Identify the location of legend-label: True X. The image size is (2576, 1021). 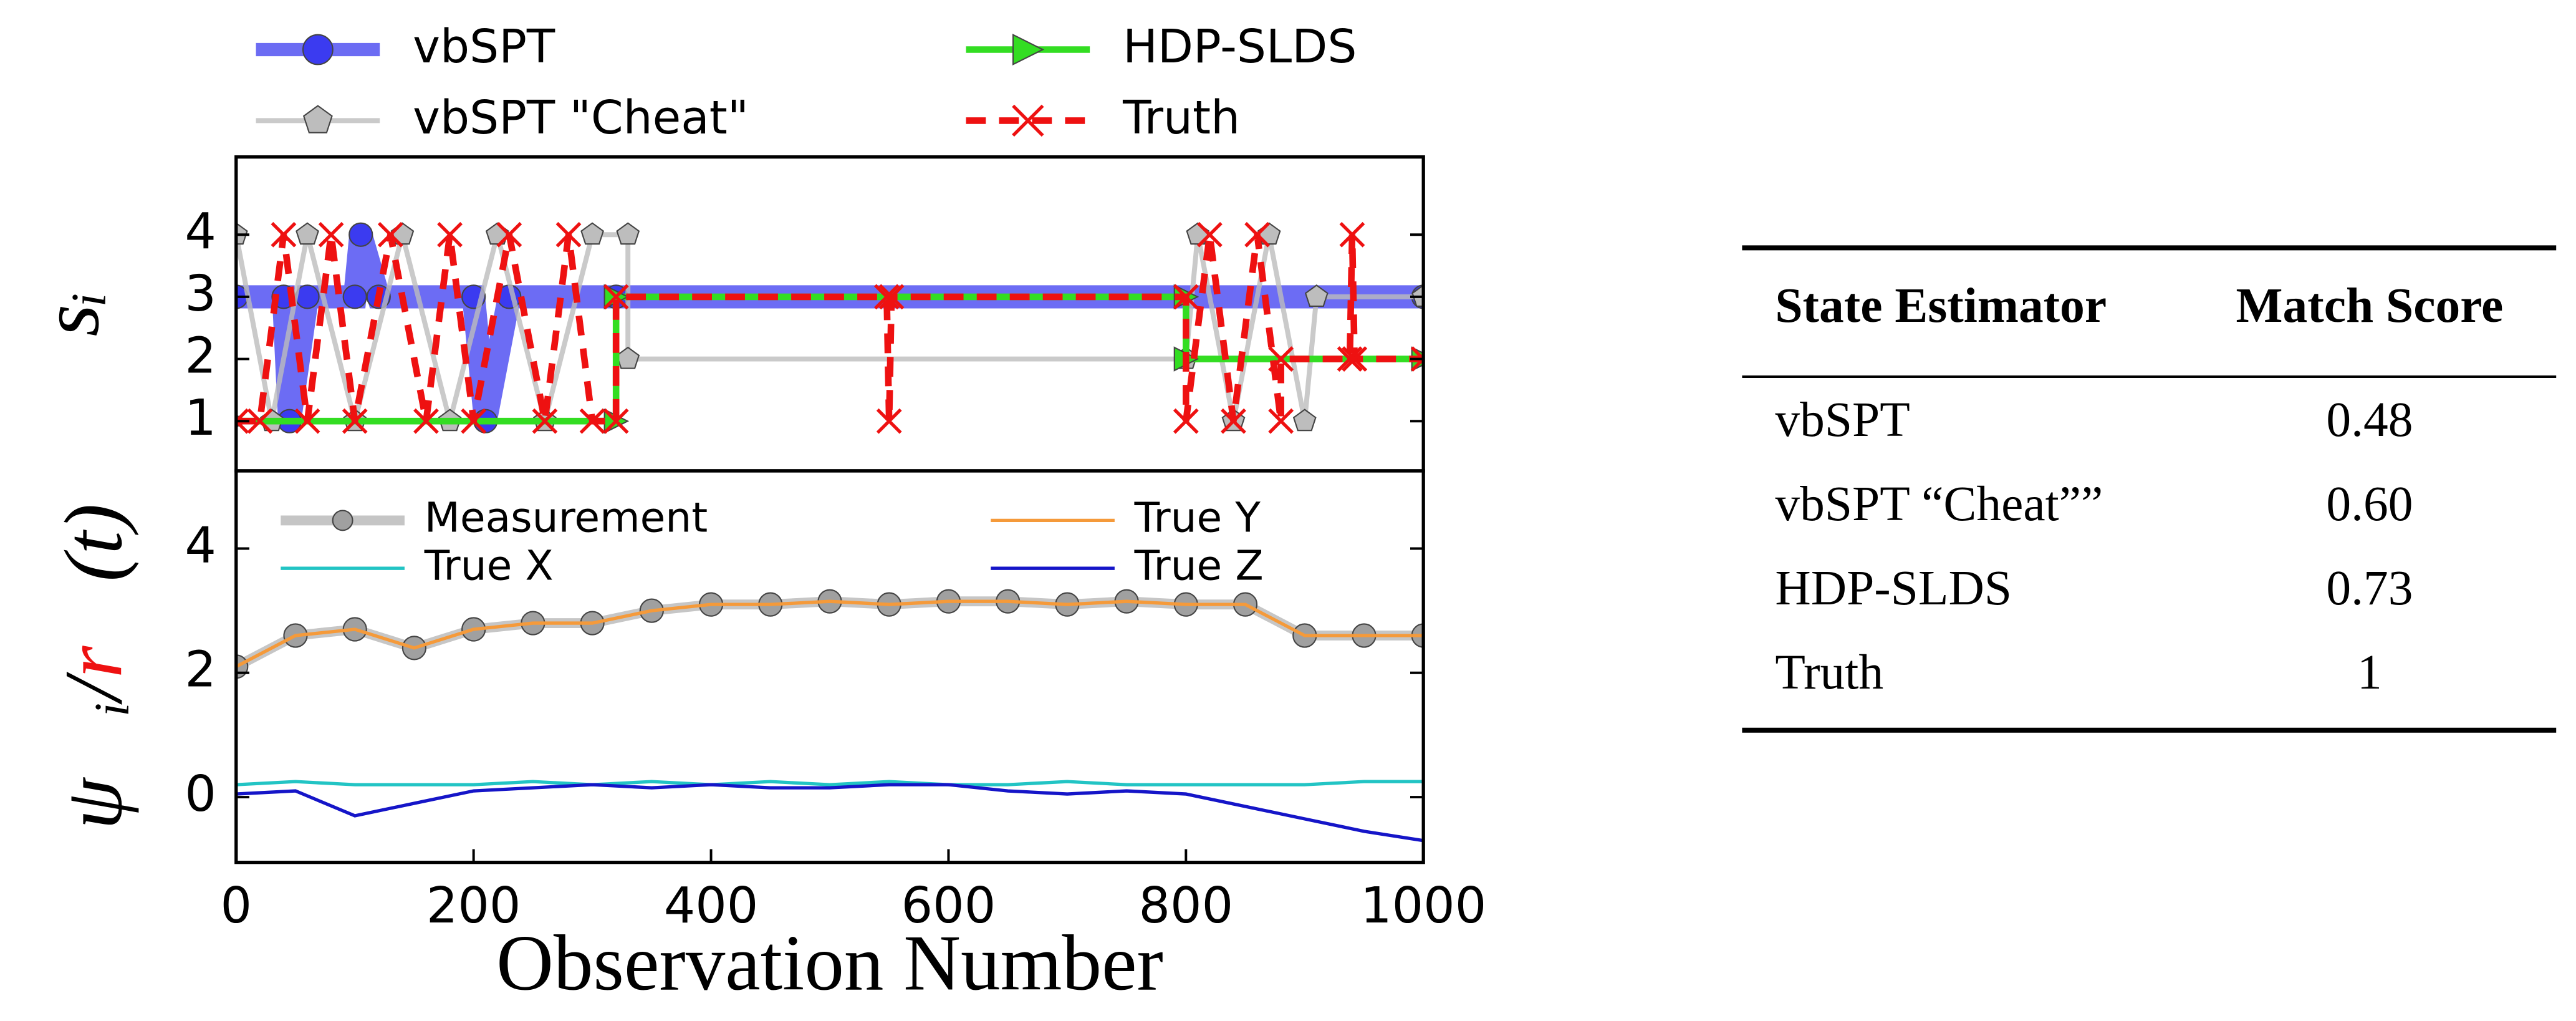
(489, 565).